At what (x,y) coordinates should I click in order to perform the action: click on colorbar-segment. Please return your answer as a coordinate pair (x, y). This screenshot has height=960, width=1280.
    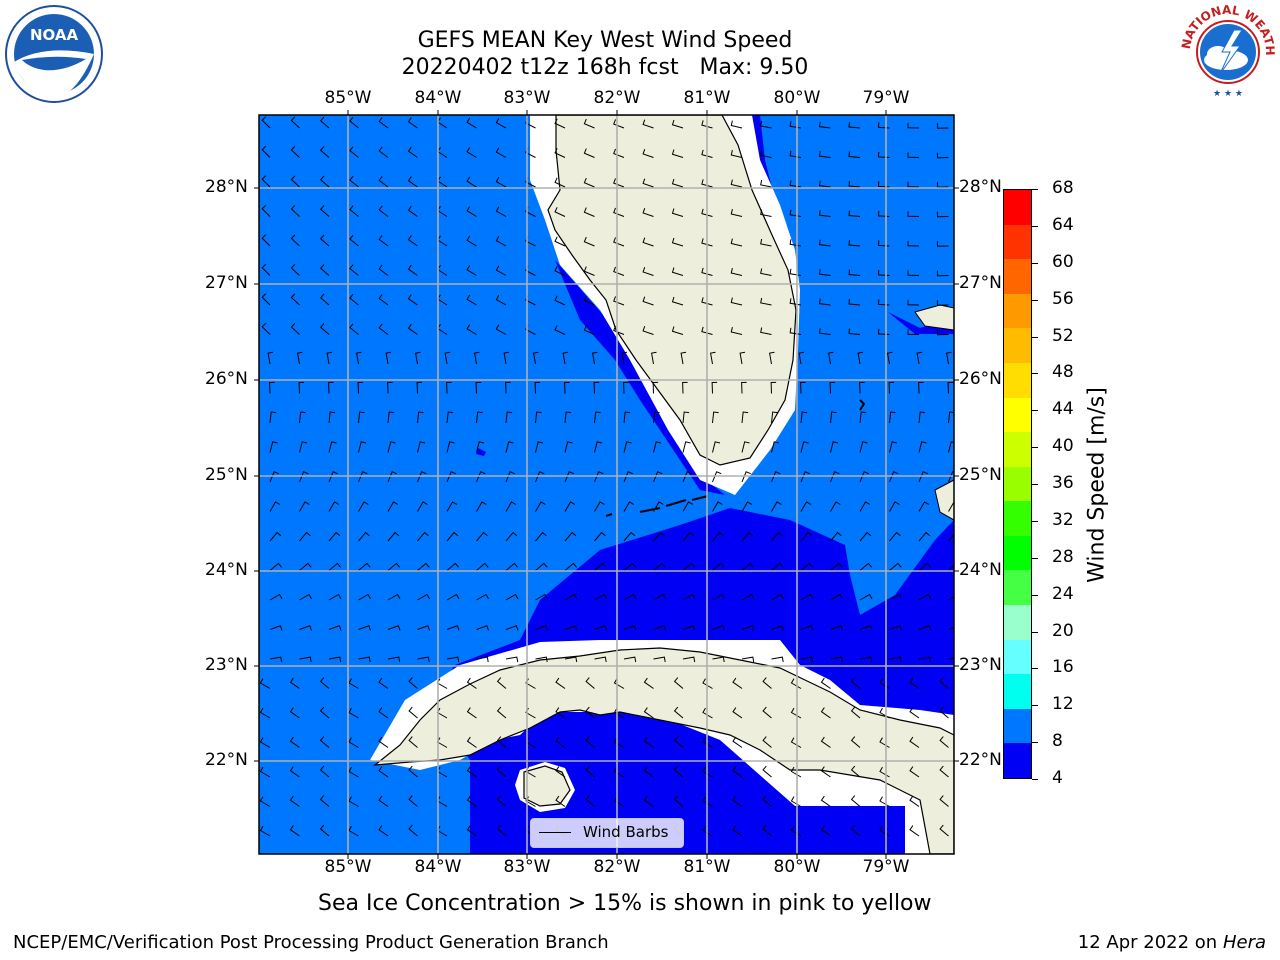
    Looking at the image, I should click on (1017, 346).